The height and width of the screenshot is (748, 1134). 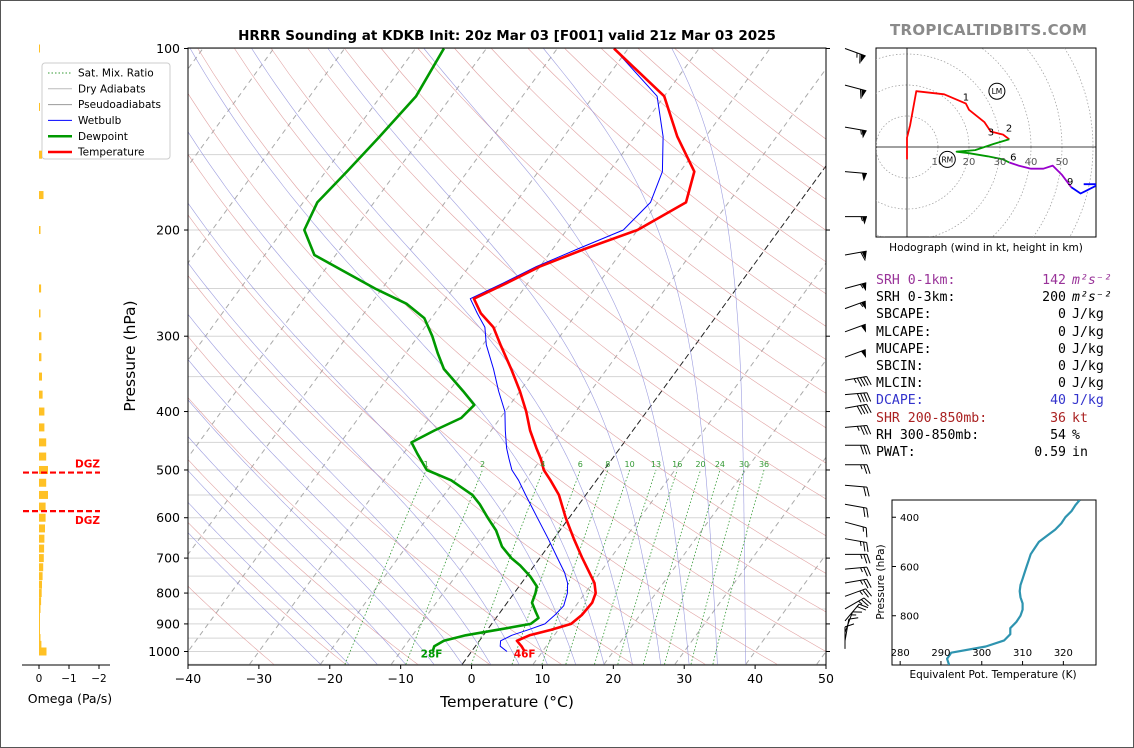 I want to click on x-tick-label: 20, so click(x=613, y=678).